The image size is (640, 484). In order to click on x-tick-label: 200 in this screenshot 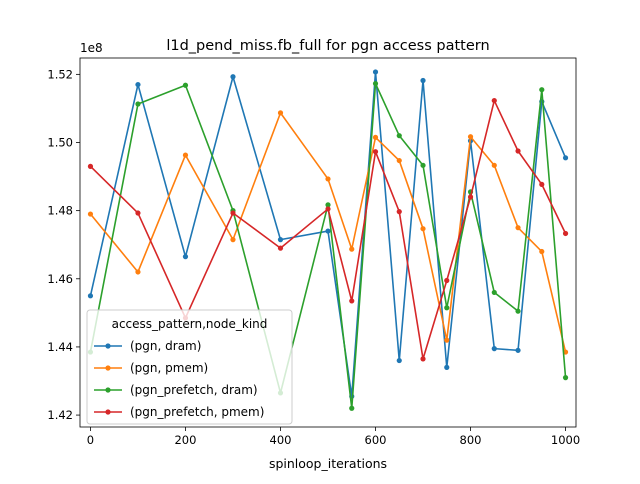, I will do `click(185, 440)`.